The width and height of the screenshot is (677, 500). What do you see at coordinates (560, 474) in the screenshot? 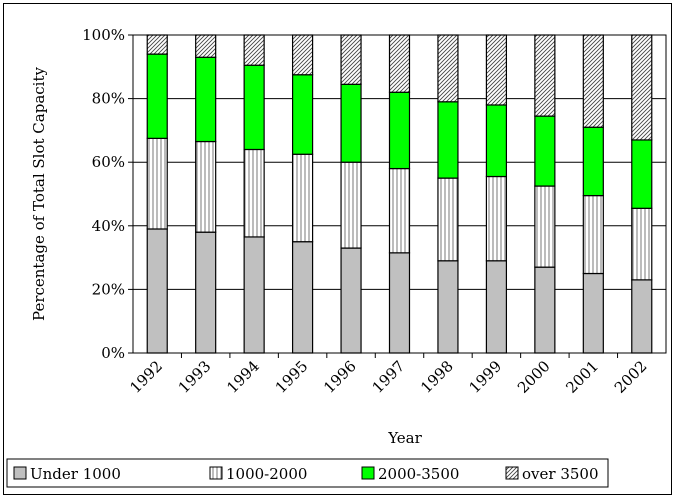
I see `legend-label: over 3500` at bounding box center [560, 474].